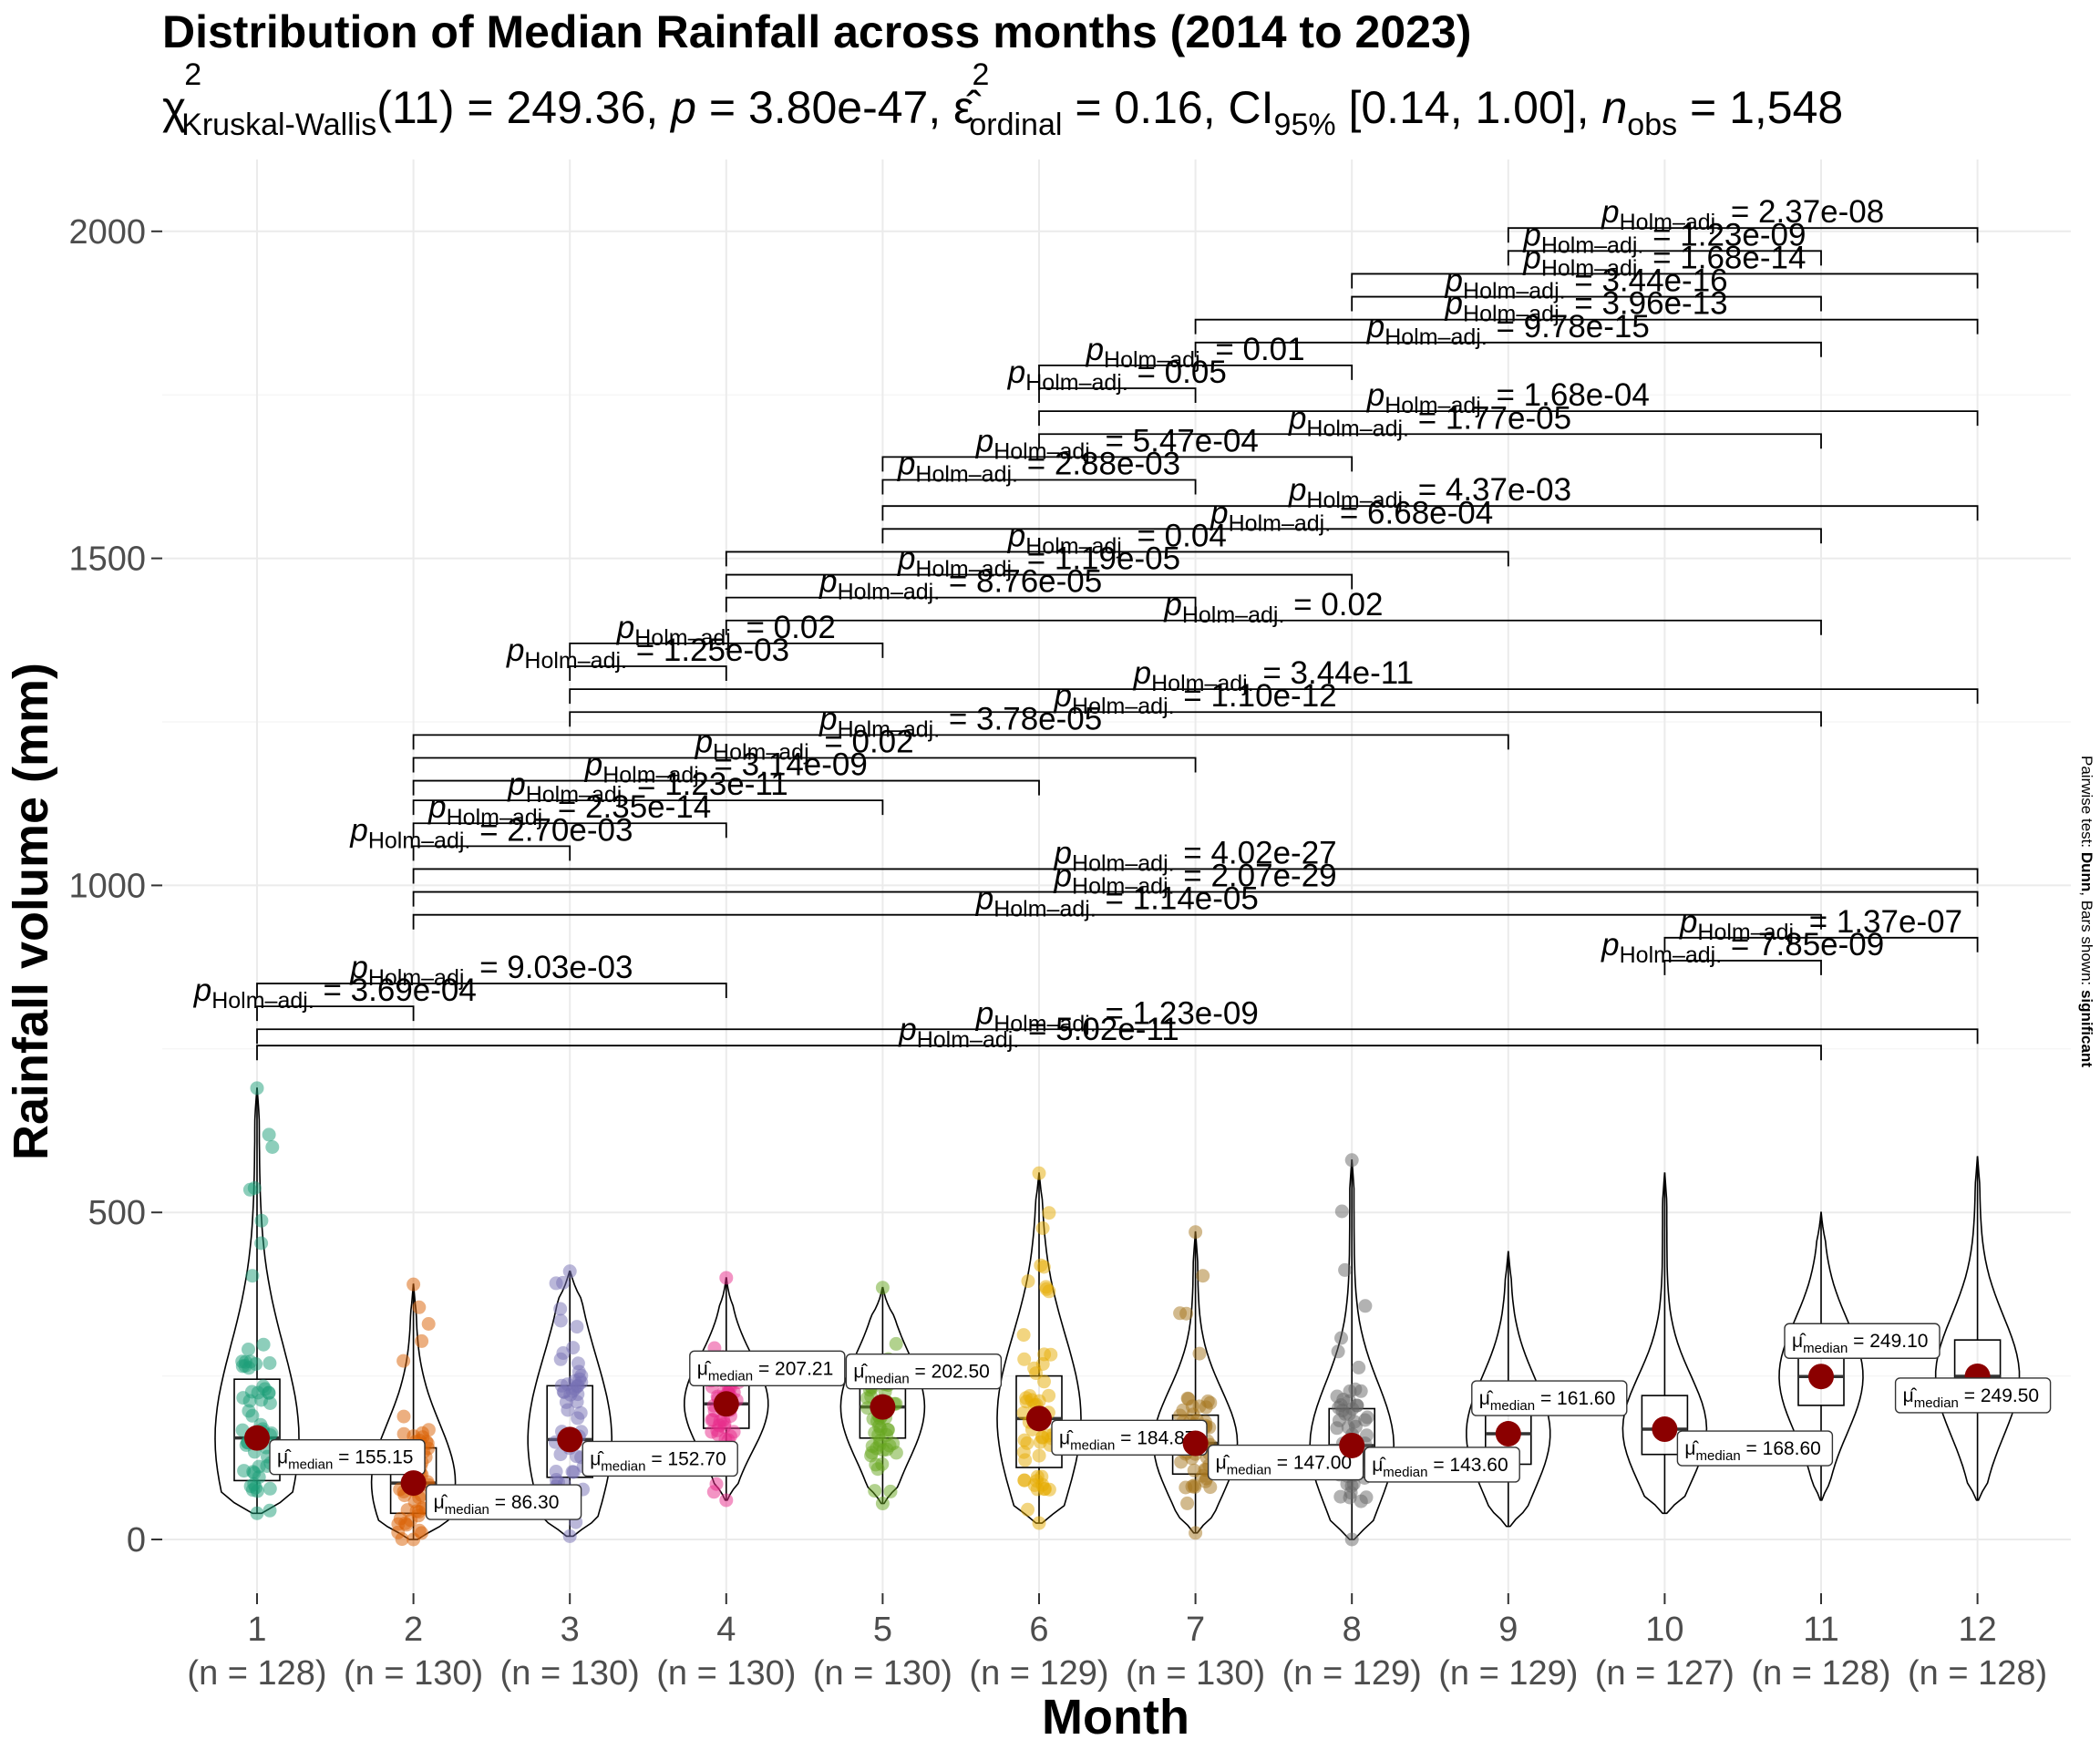 Image resolution: width=2100 pixels, height=1750 pixels. What do you see at coordinates (1803, 945) in the screenshot?
I see `pairwise-p-value: = 7.85e-09` at bounding box center [1803, 945].